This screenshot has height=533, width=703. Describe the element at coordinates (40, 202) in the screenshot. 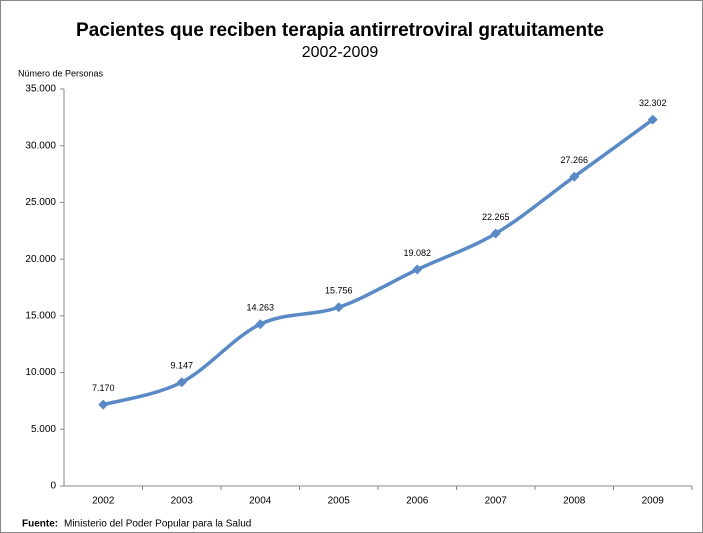

I see `y-tick-label: 25.000` at that location.